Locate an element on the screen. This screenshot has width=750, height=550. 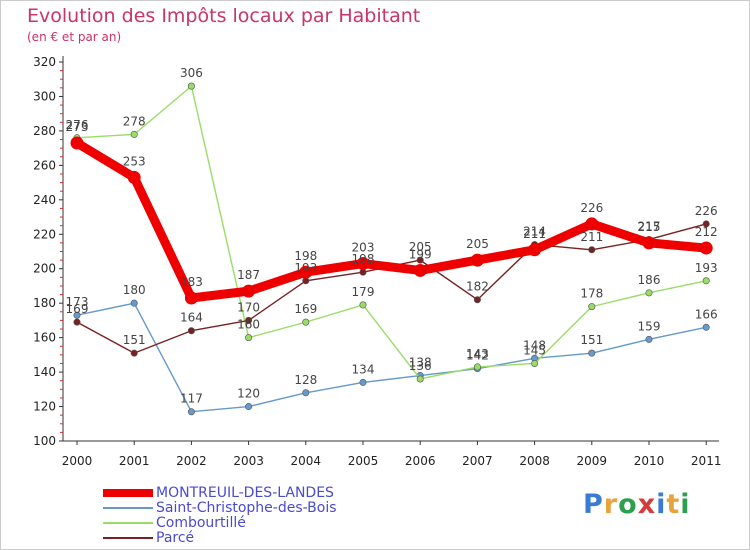
x-tick-label: 2011 is located at coordinates (706, 461).